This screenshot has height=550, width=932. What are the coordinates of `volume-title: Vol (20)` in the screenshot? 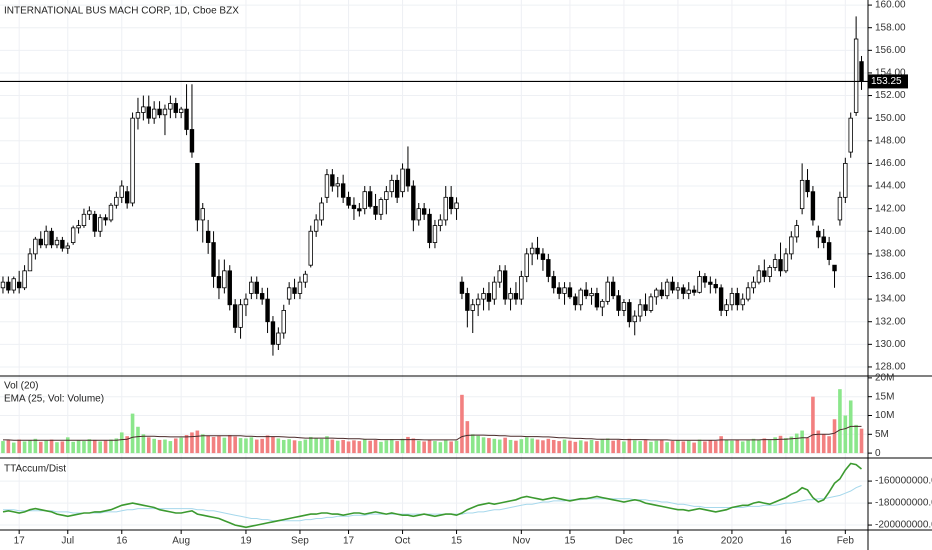 It's located at (21, 386).